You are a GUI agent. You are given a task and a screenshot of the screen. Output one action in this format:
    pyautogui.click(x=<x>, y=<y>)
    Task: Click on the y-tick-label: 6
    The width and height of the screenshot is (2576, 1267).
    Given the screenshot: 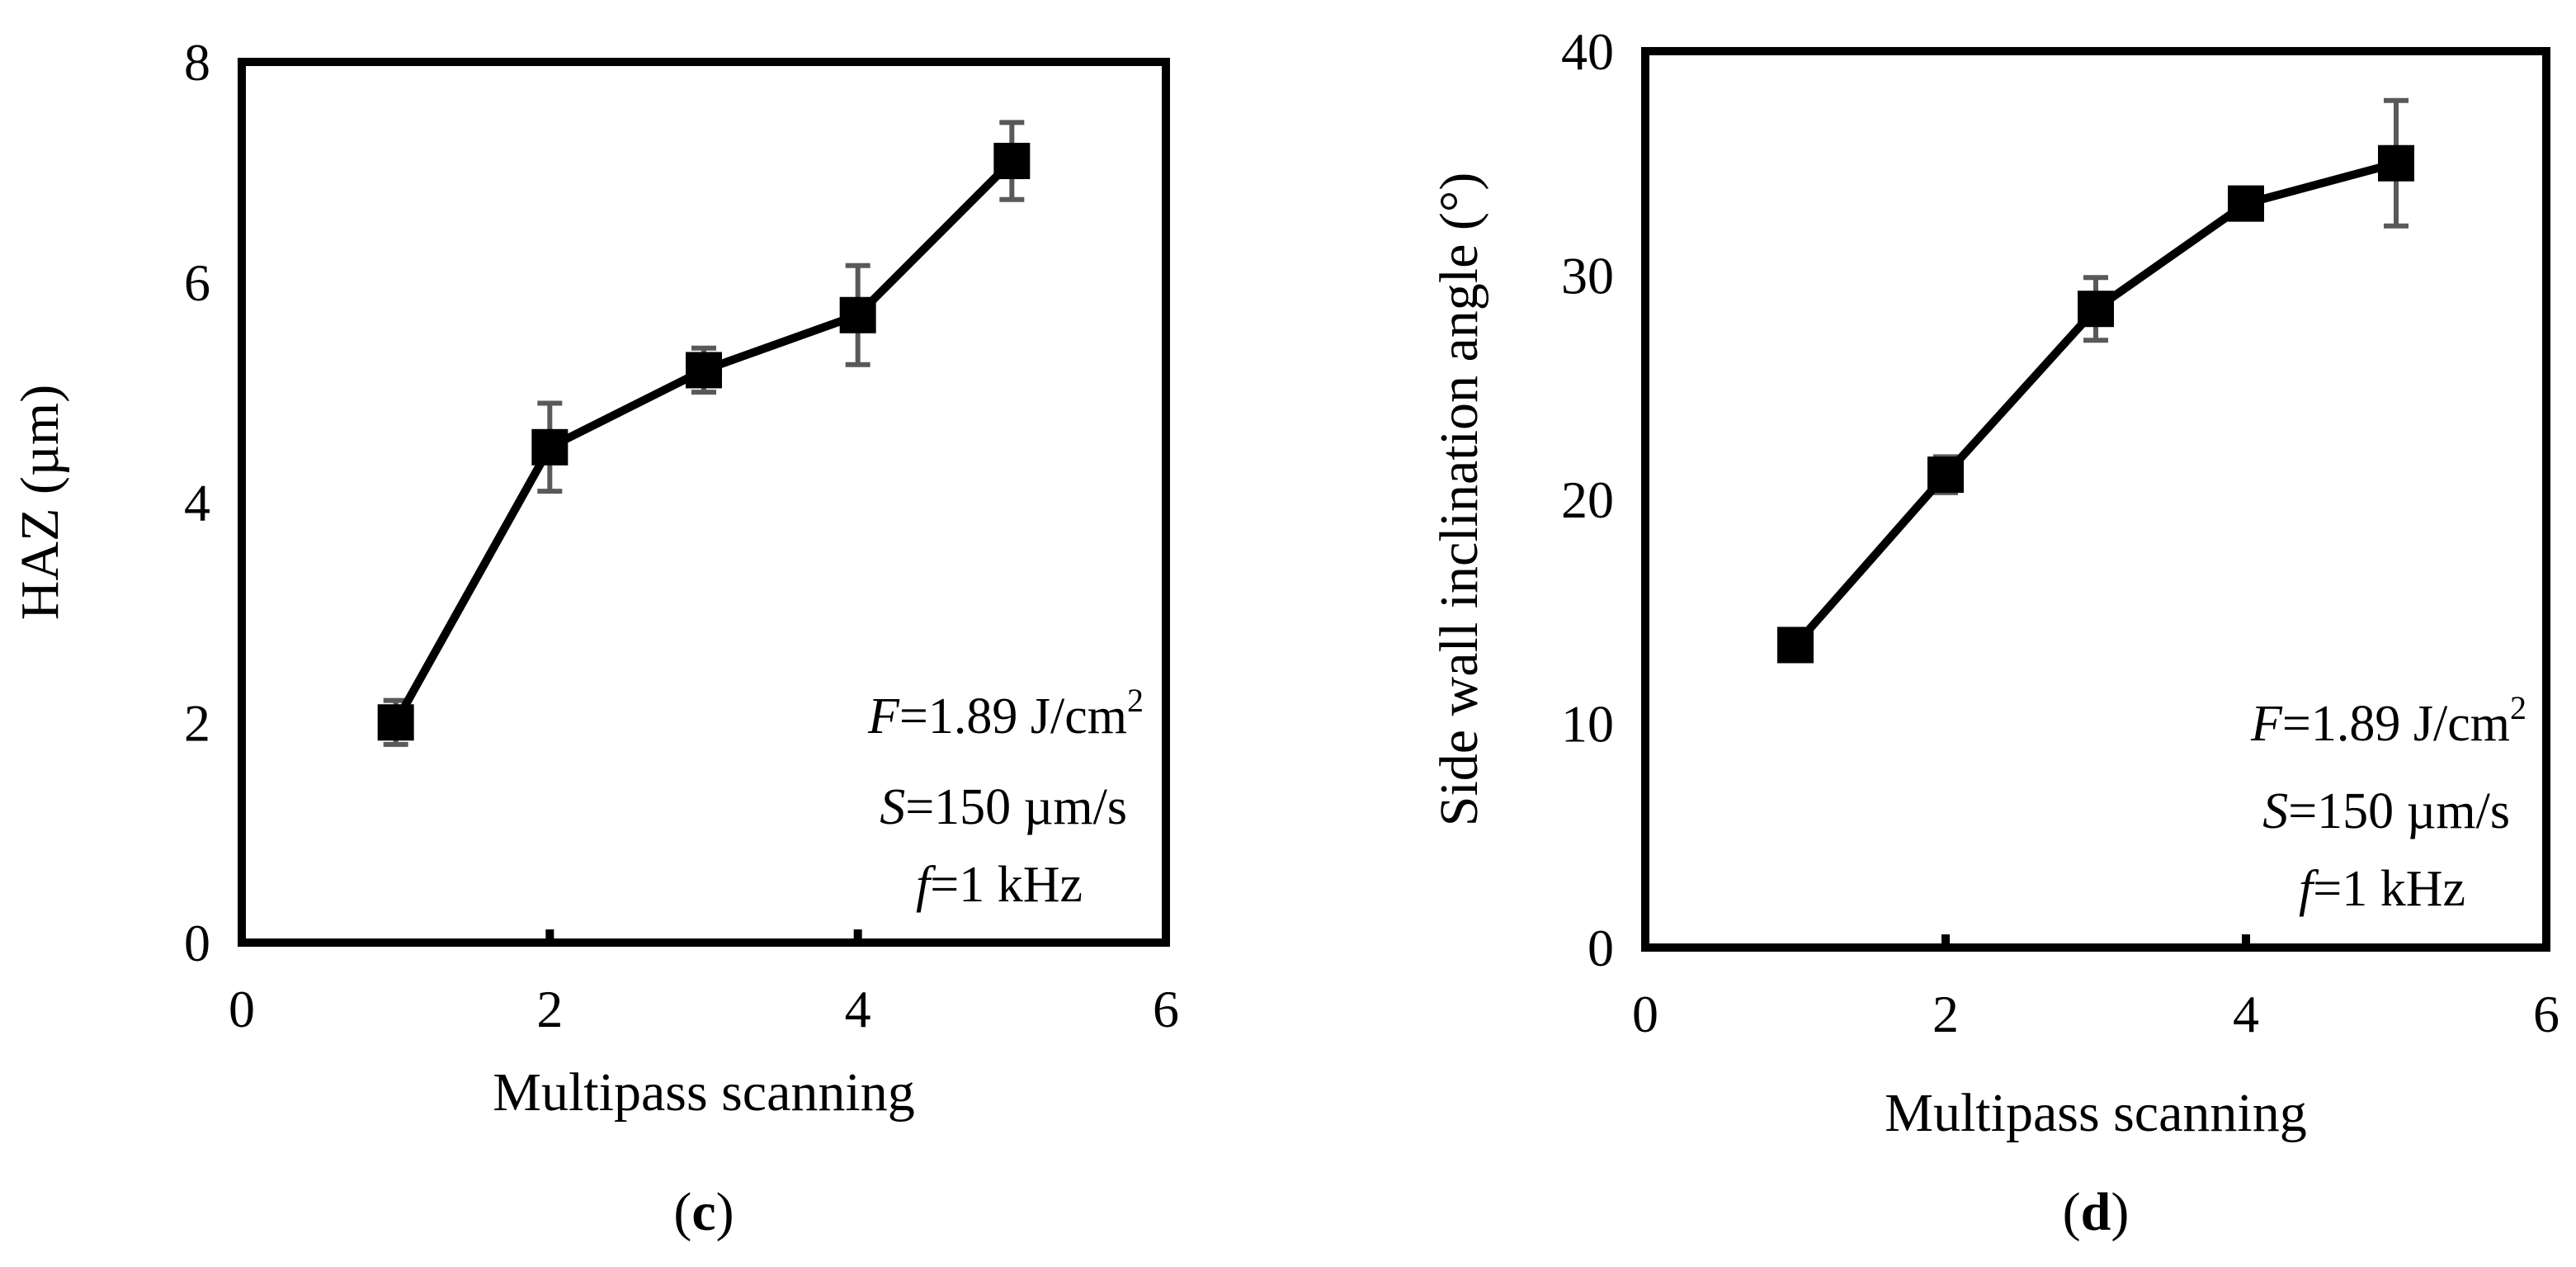 What is the action you would take?
    pyautogui.click(x=197, y=282)
    